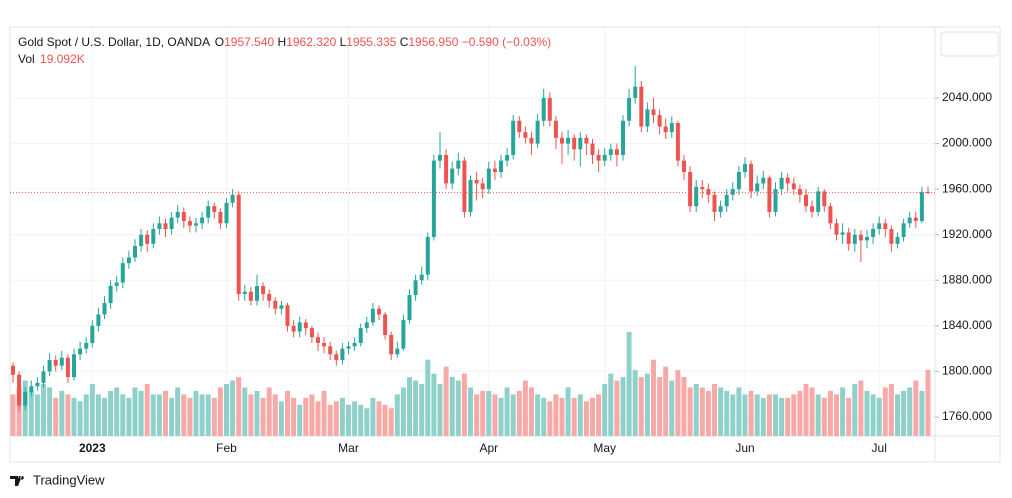 The height and width of the screenshot is (498, 1012). Describe the element at coordinates (404, 42) in the screenshot. I see `close-key: C` at that location.